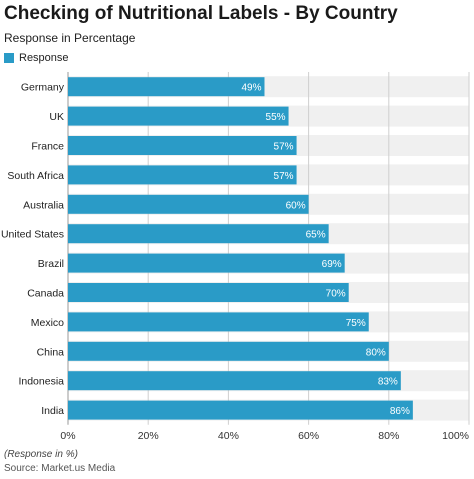 The width and height of the screenshot is (474, 479). I want to click on x-tick-label: 40%, so click(228, 436).